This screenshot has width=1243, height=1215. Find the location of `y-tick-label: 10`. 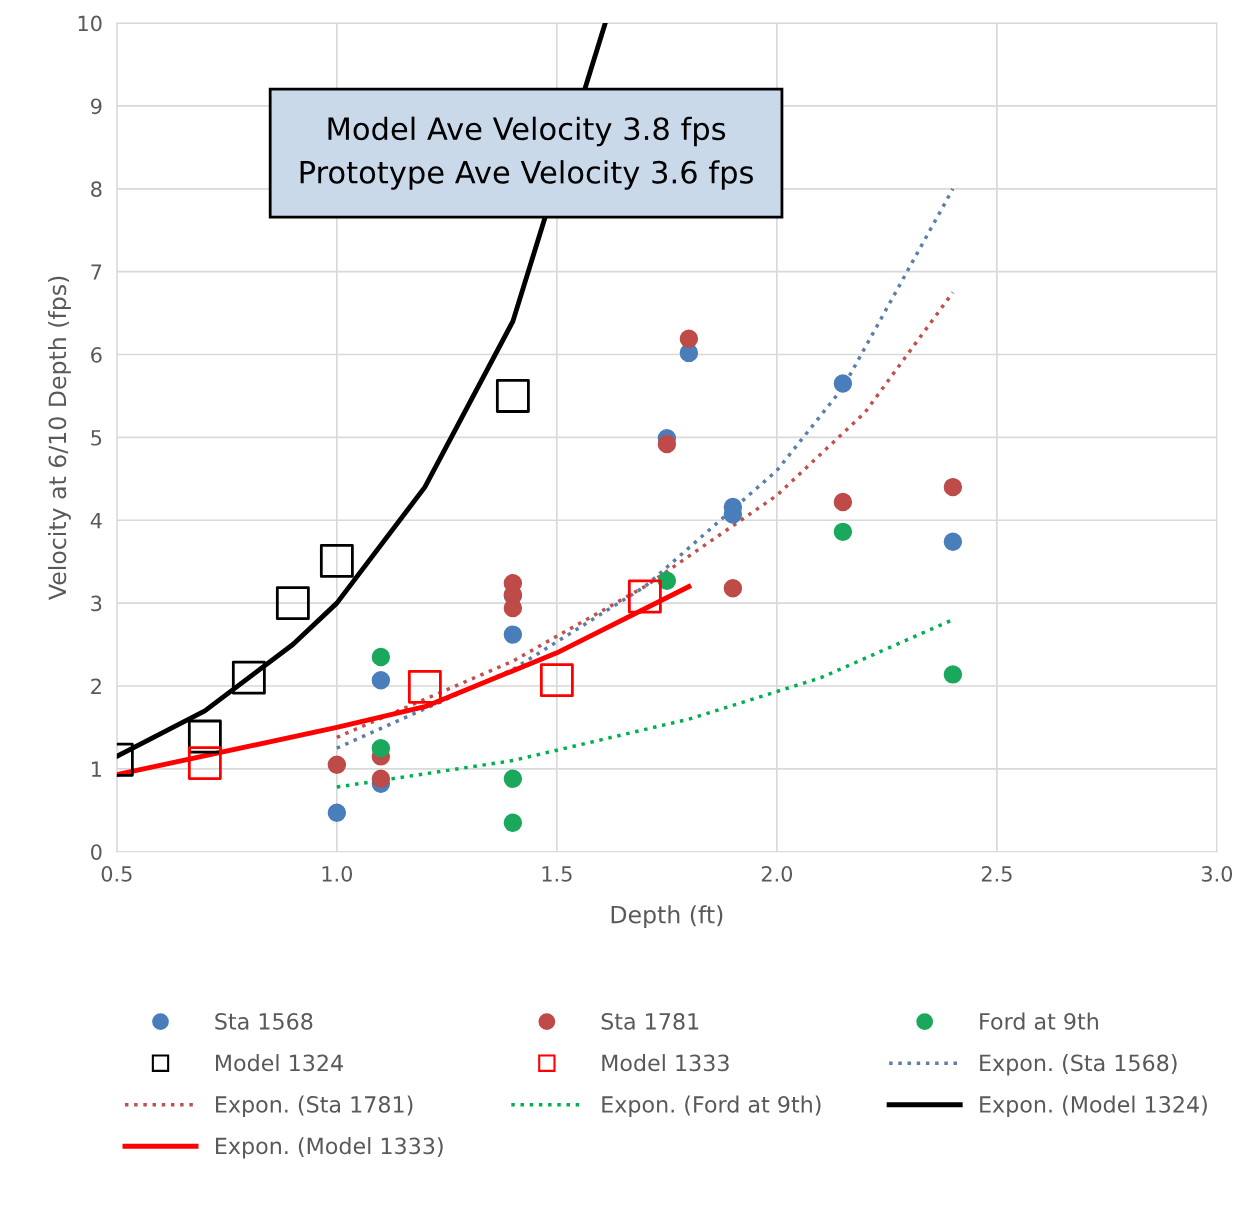

y-tick-label: 10 is located at coordinates (90, 23).